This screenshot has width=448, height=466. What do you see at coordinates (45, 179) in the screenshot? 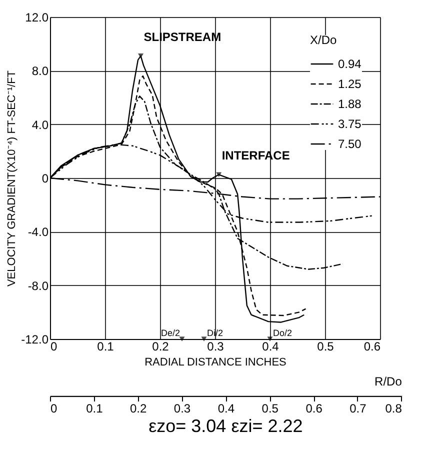
I see `y-tick-label: 0` at bounding box center [45, 179].